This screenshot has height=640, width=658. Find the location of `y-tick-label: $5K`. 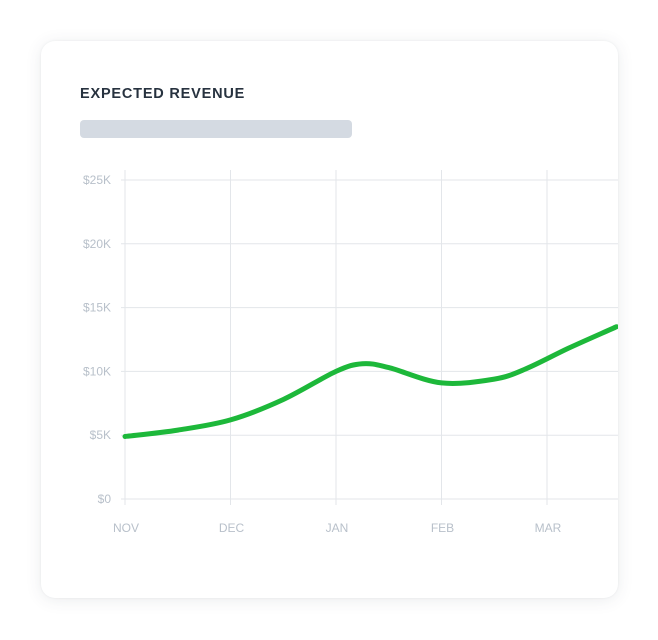

y-tick-label: $5K is located at coordinates (100, 435).